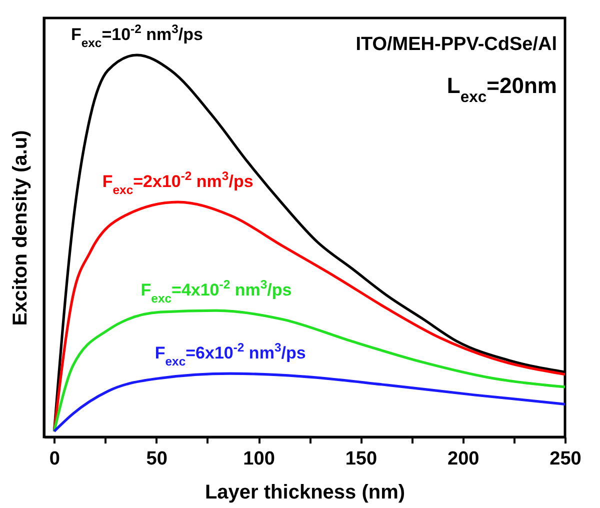 This screenshot has width=600, height=508. I want to click on x-tick-label: 100, so click(259, 459).